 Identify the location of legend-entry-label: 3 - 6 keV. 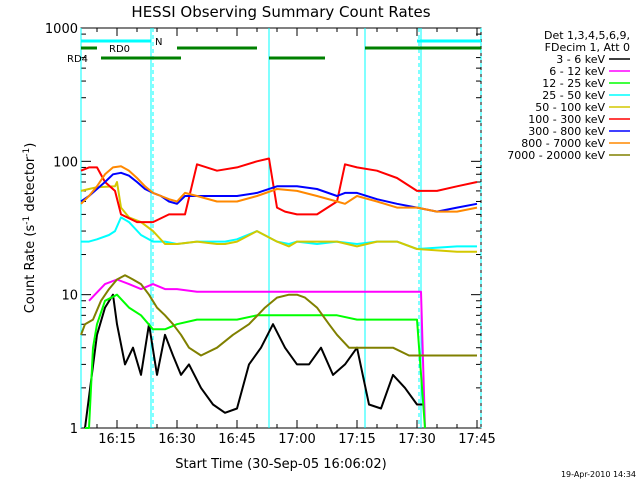
(580, 59).